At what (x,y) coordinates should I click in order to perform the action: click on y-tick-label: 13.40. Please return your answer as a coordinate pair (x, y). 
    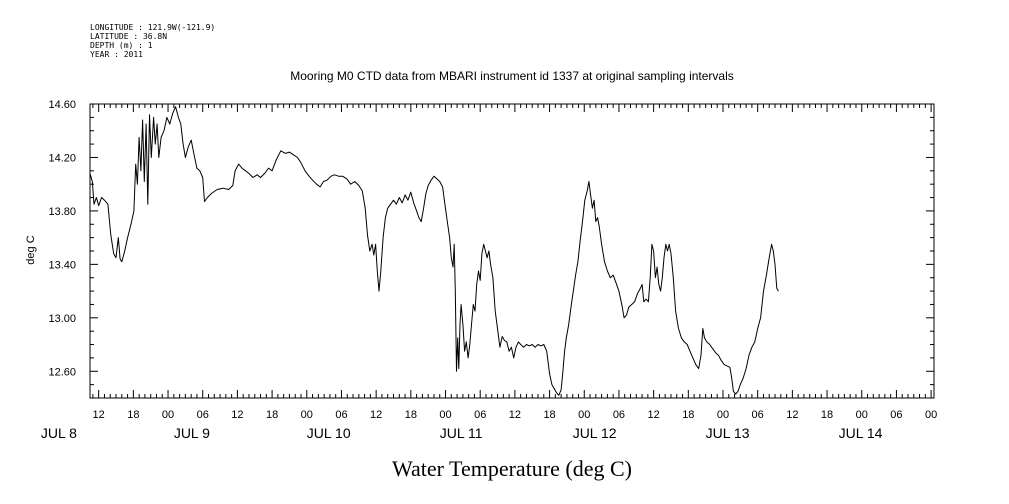
    Looking at the image, I should click on (62, 265).